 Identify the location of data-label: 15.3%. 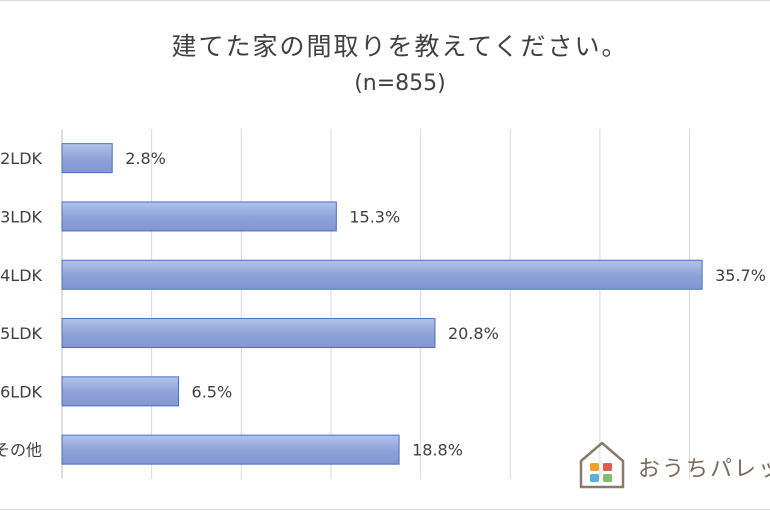
(374, 216).